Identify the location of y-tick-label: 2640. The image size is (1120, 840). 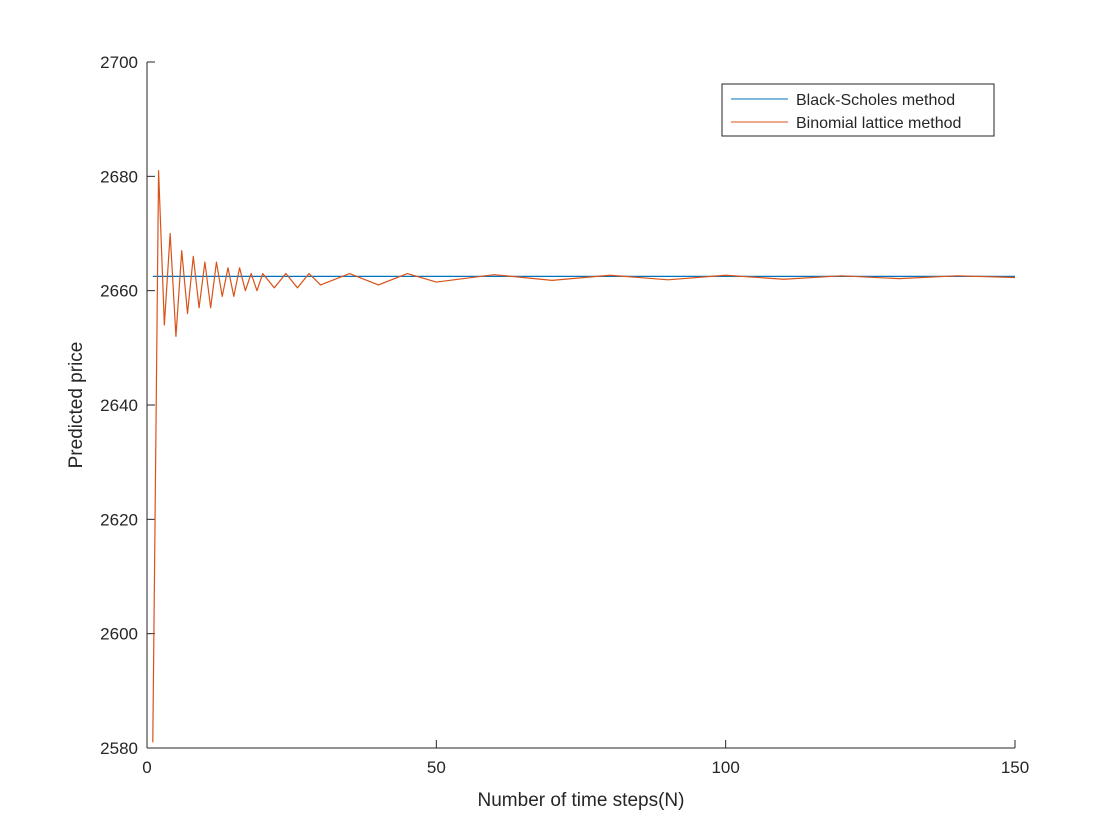
(119, 405).